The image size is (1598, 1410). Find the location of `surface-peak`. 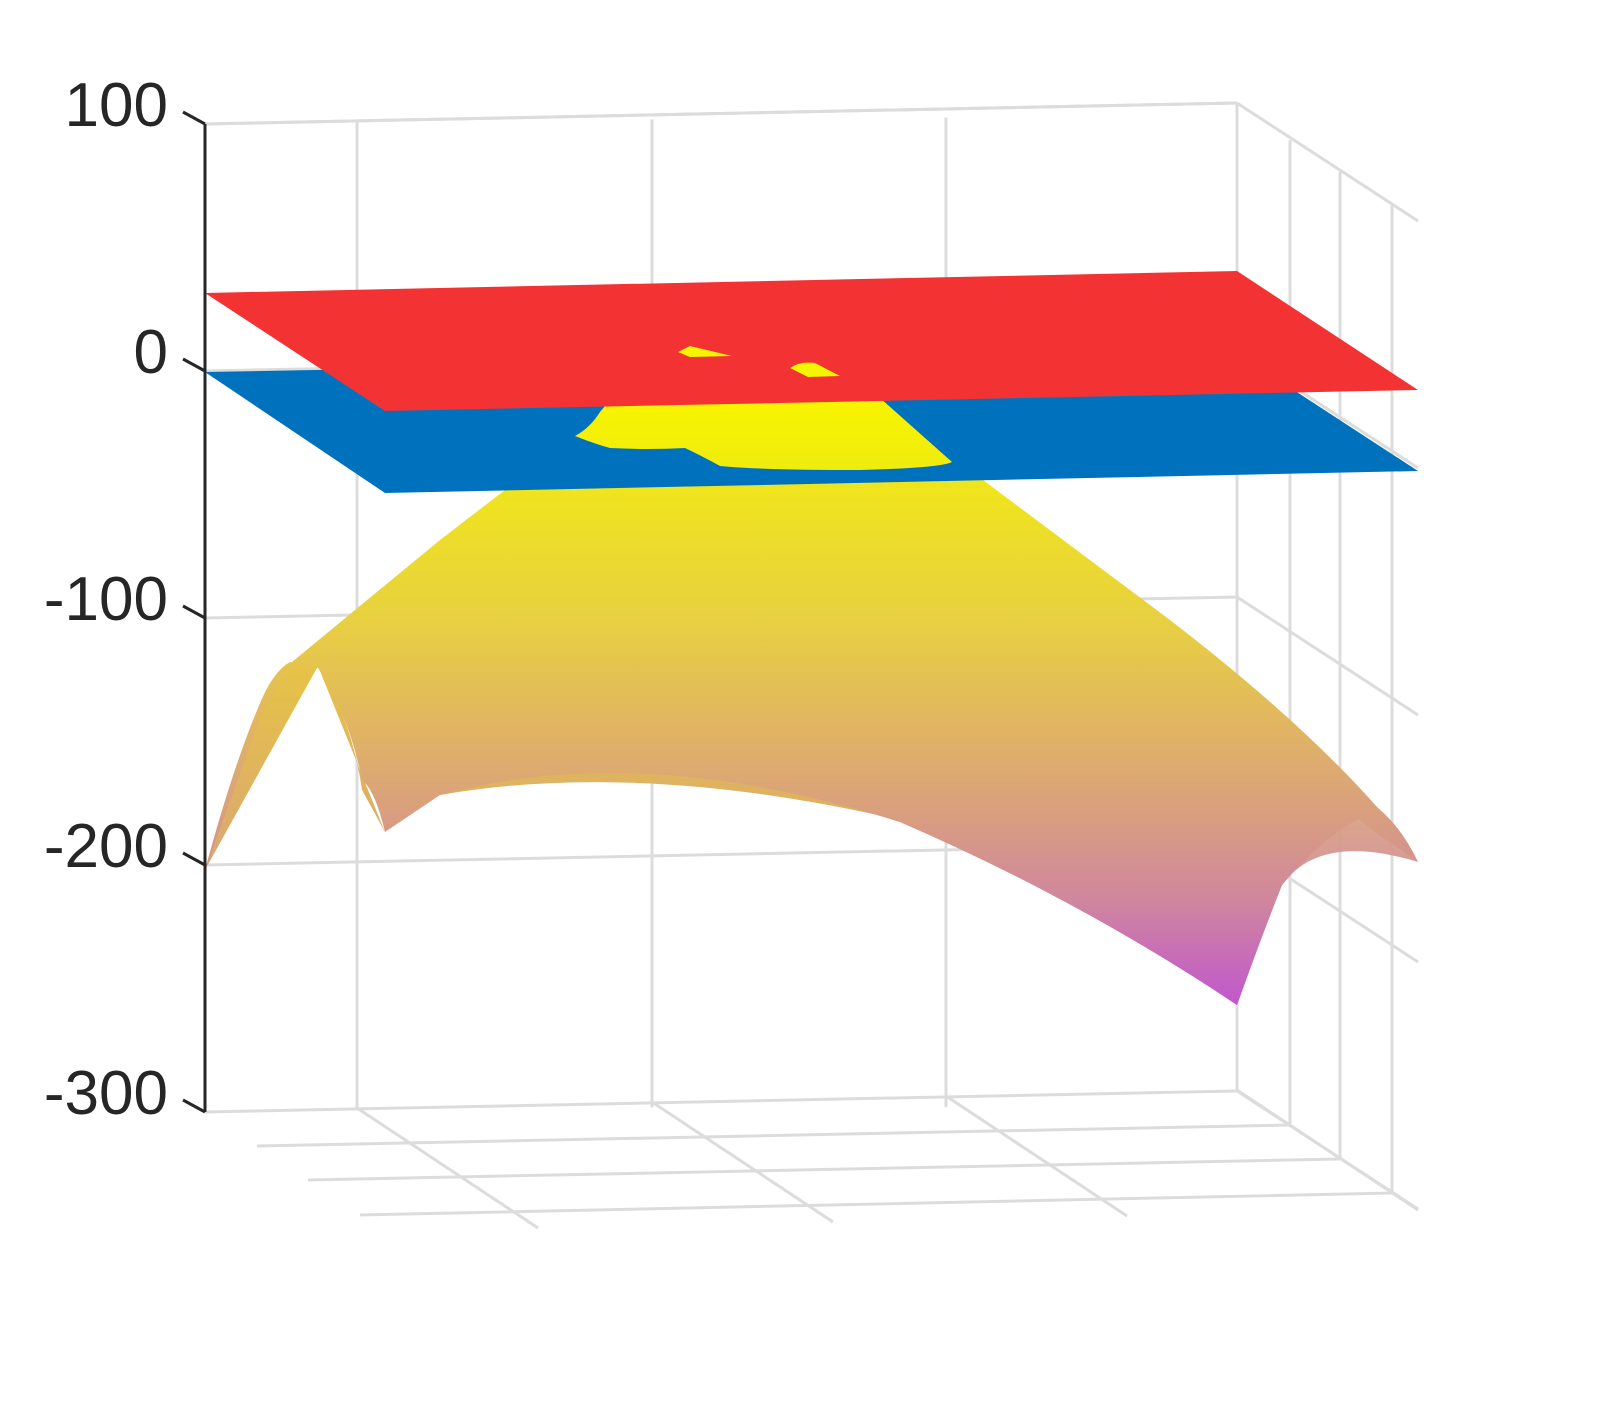

surface-peak is located at coordinates (763, 434).